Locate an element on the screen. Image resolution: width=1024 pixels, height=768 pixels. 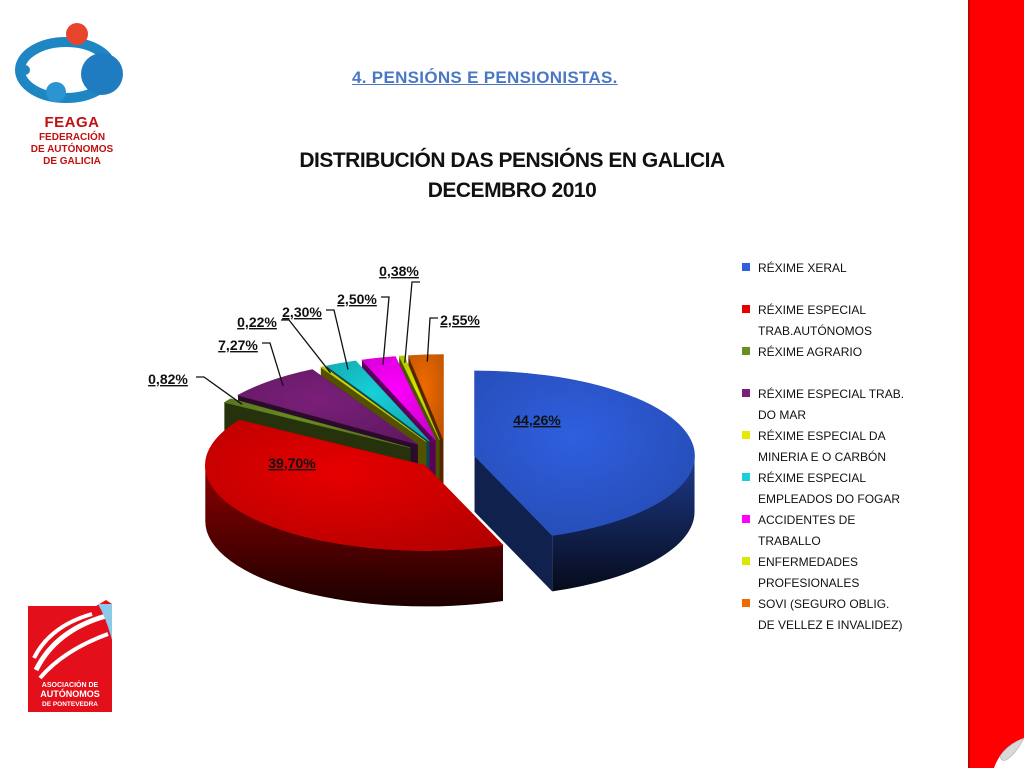
feaga-subtitle-line: DE GALICIA is located at coordinates (72, 161).